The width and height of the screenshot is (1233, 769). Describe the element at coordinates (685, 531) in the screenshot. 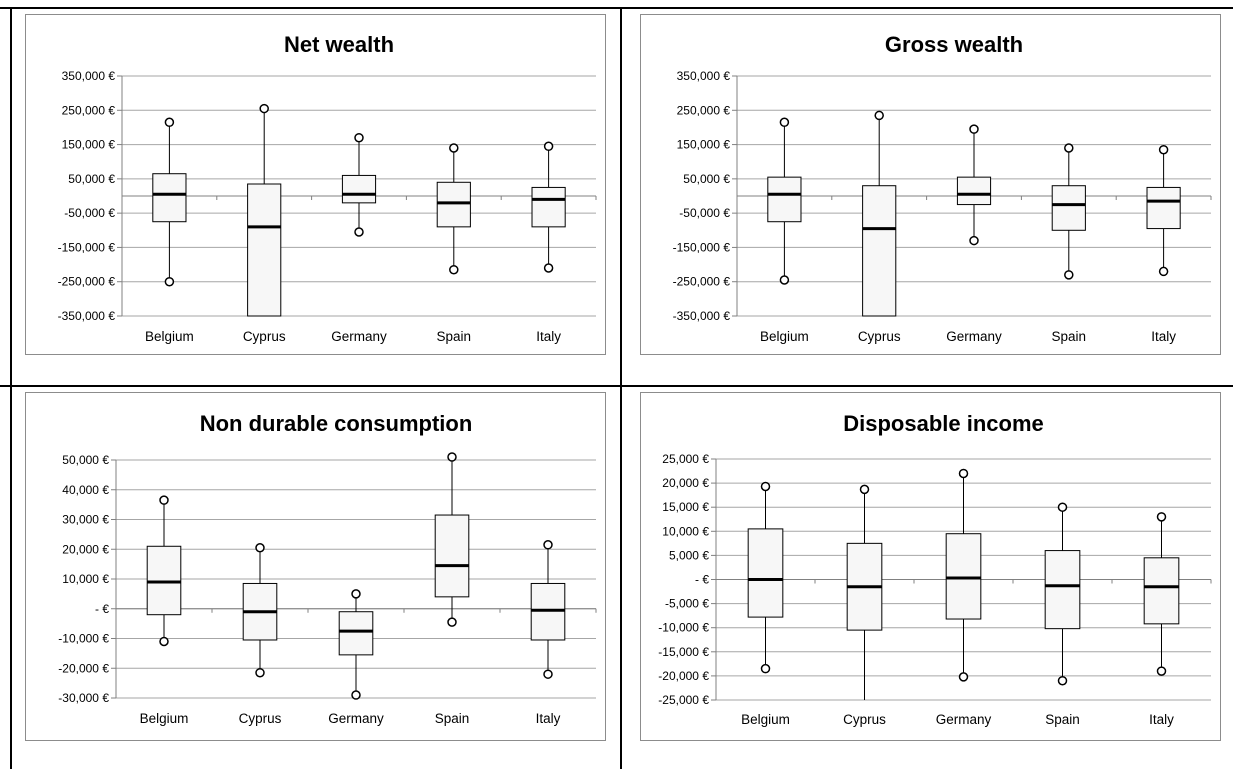

I see `disposable-income-ytick-label: 10,000 €` at that location.